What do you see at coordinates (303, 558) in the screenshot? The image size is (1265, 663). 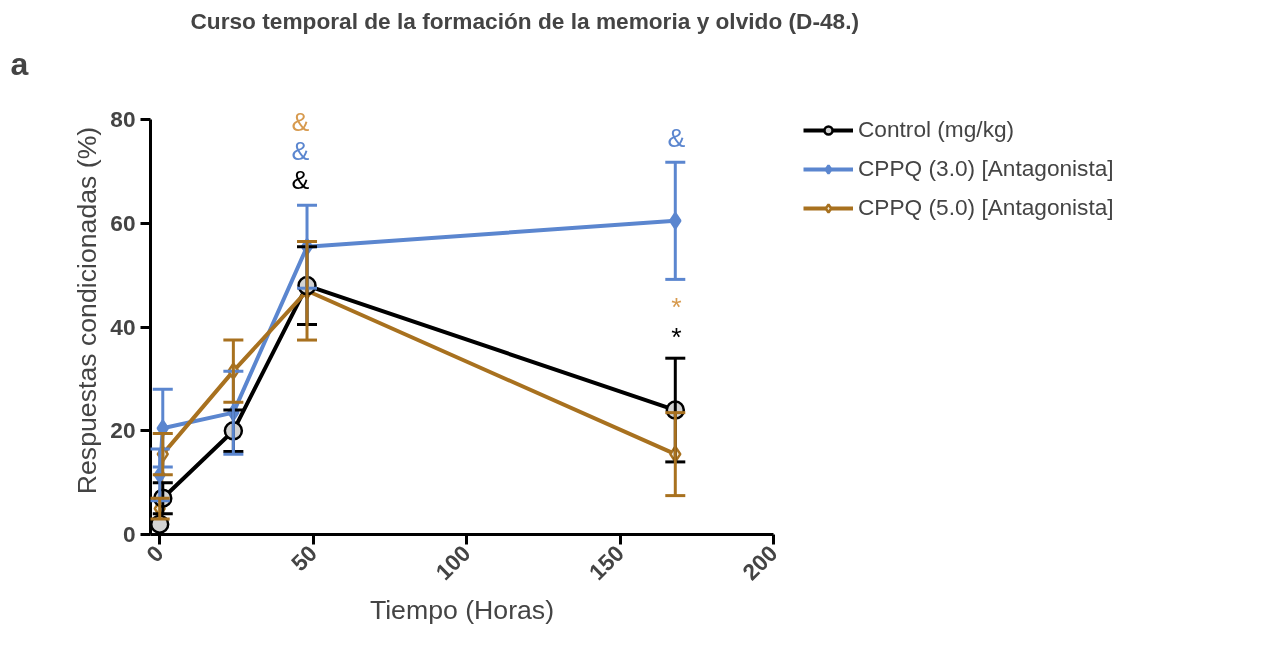 I see `x-tick-label: 50` at bounding box center [303, 558].